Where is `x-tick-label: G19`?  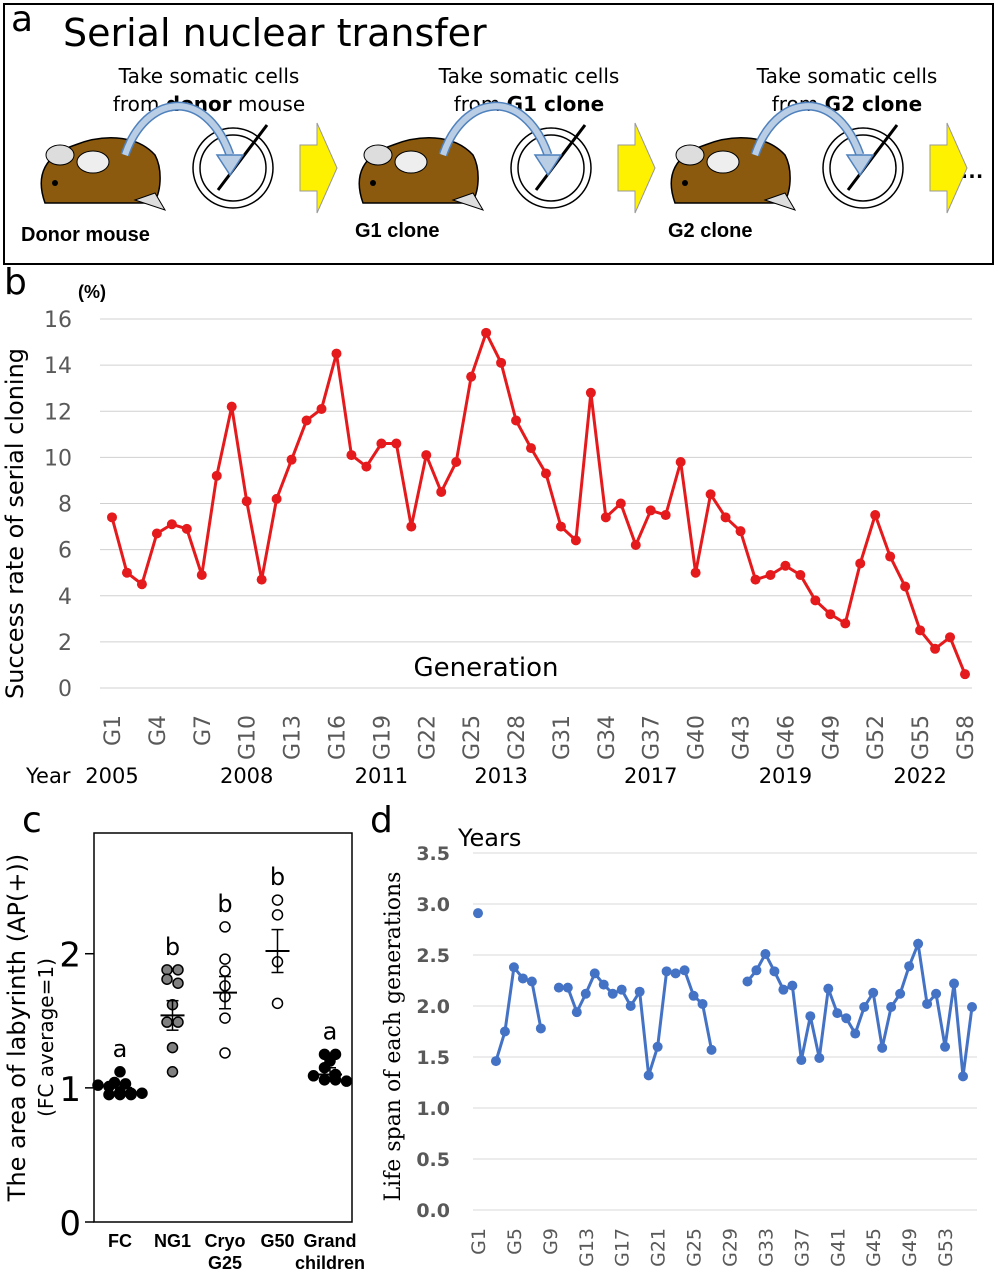
x-tick-label: G19 is located at coordinates (382, 737).